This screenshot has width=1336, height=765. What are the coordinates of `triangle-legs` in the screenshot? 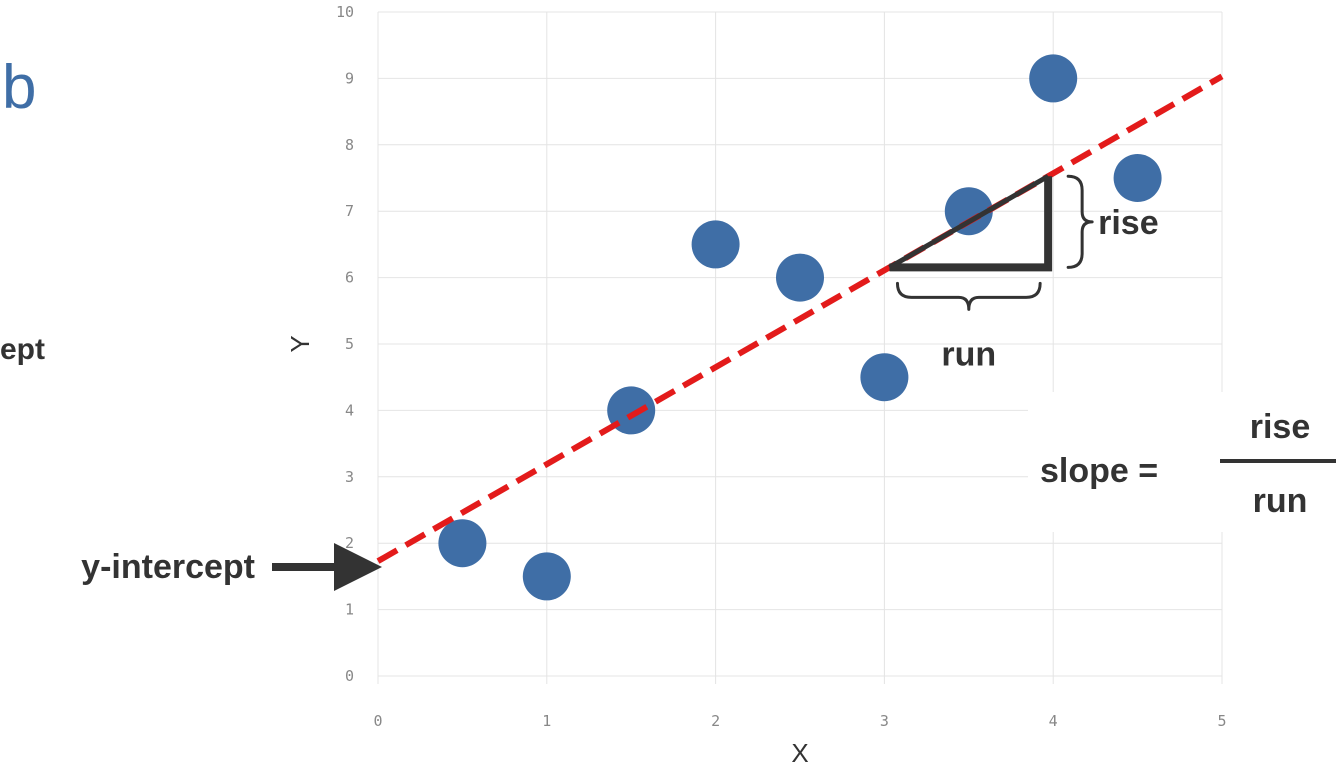 It's located at (971, 224).